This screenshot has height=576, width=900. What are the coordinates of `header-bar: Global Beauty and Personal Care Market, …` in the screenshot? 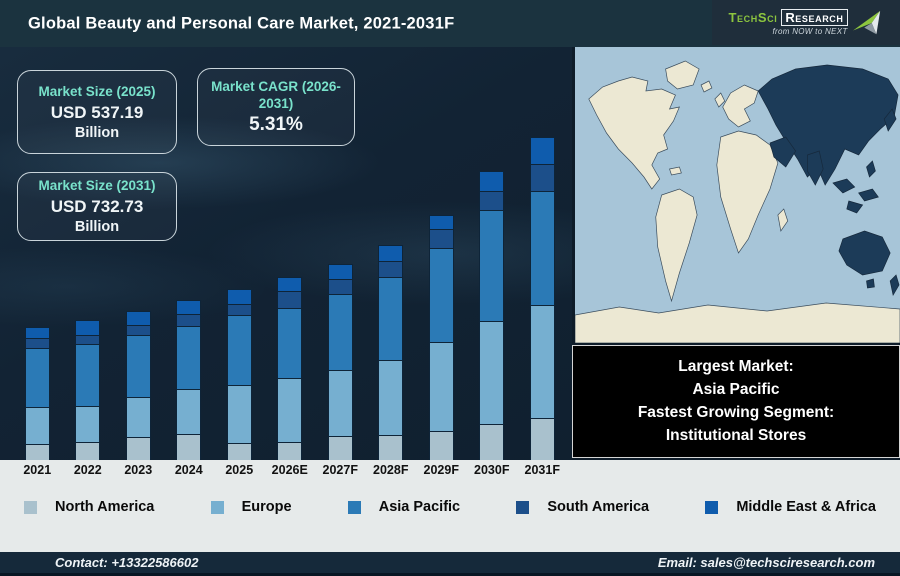 It's located at (450, 23).